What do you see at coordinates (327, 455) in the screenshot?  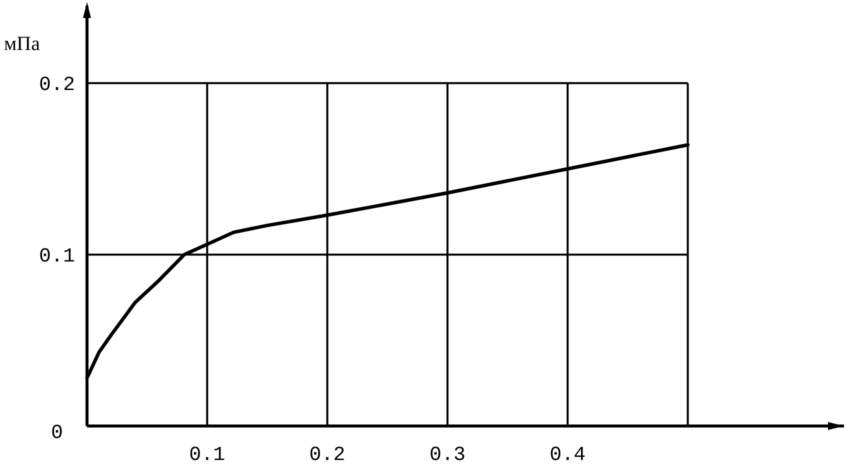 I see `x-tick-label: 0.2` at bounding box center [327, 455].